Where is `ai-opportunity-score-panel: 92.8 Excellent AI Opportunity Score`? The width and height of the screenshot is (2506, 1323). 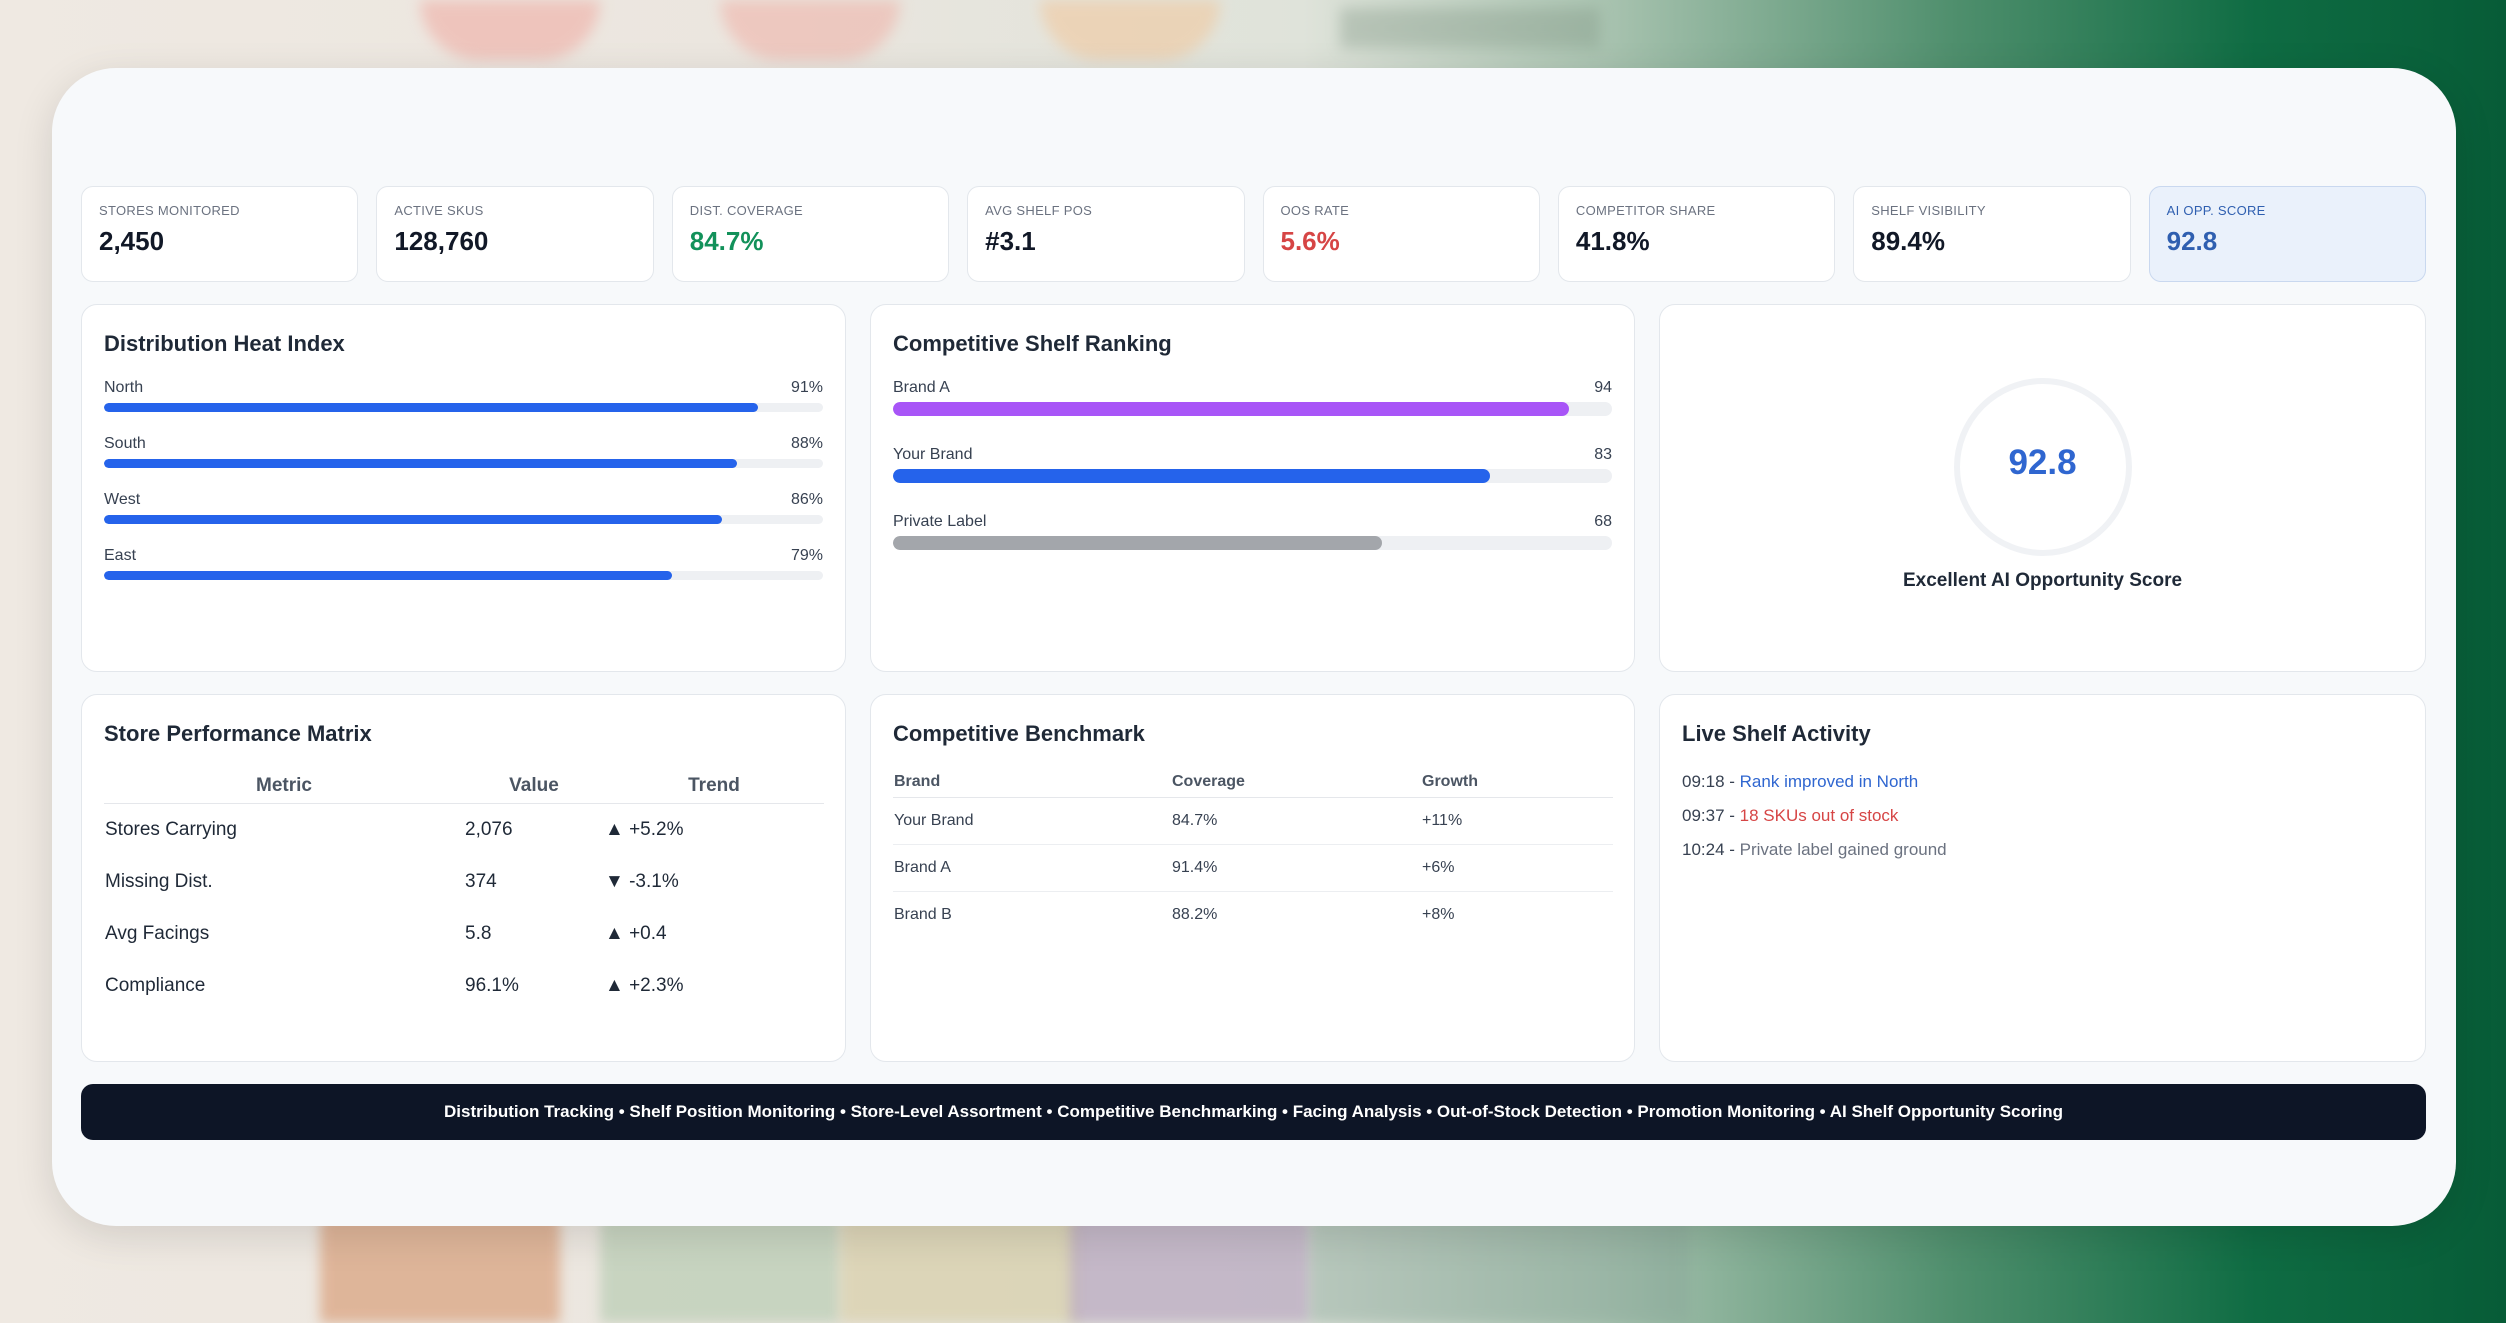 ai-opportunity-score-panel: 92.8 Excellent AI Opportunity Score is located at coordinates (2042, 488).